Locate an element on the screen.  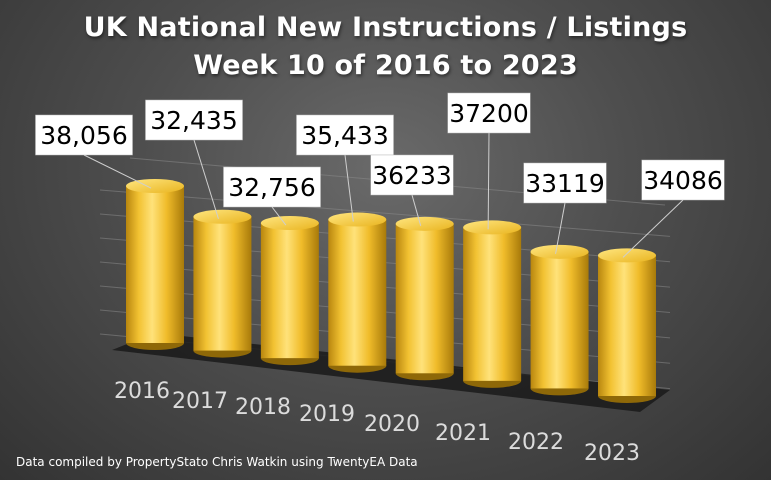
leader-line-2019 is located at coordinates (349, 188).